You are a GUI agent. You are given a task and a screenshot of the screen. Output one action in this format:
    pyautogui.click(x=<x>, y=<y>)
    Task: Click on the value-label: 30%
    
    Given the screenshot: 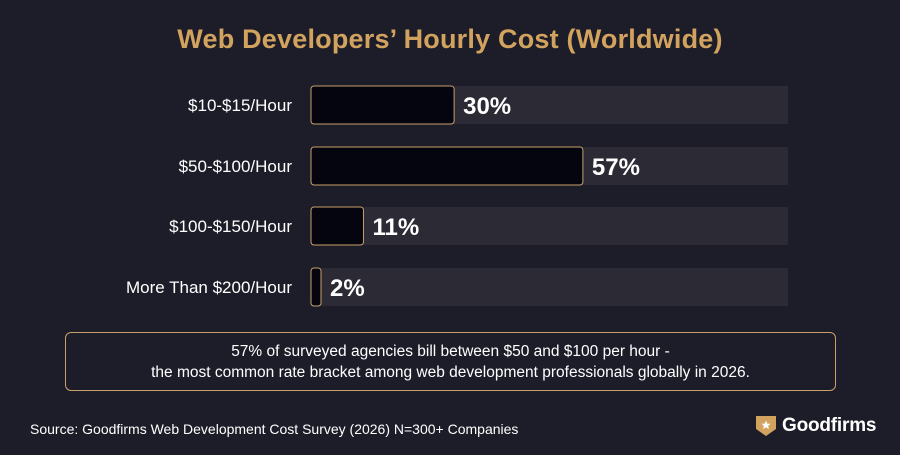 What is the action you would take?
    pyautogui.click(x=487, y=106)
    